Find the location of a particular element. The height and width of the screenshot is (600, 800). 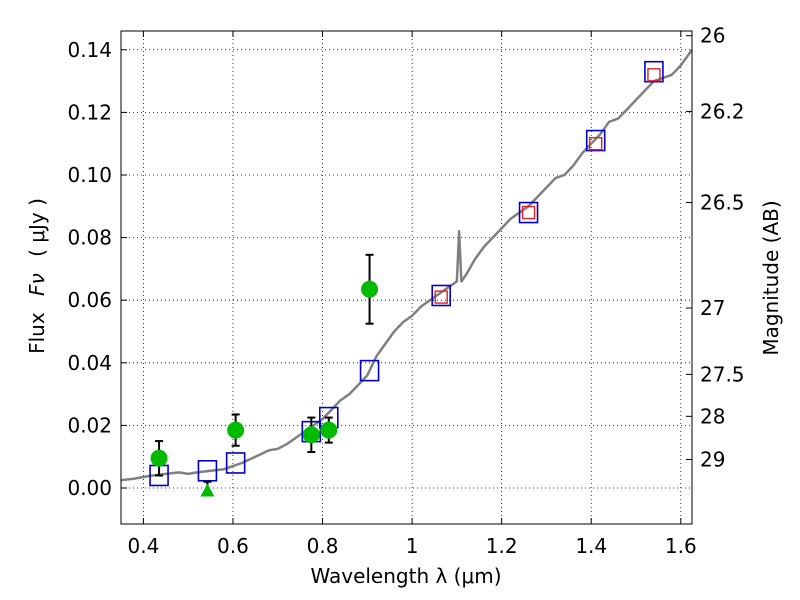

right-tick-label: 27 is located at coordinates (712, 308).